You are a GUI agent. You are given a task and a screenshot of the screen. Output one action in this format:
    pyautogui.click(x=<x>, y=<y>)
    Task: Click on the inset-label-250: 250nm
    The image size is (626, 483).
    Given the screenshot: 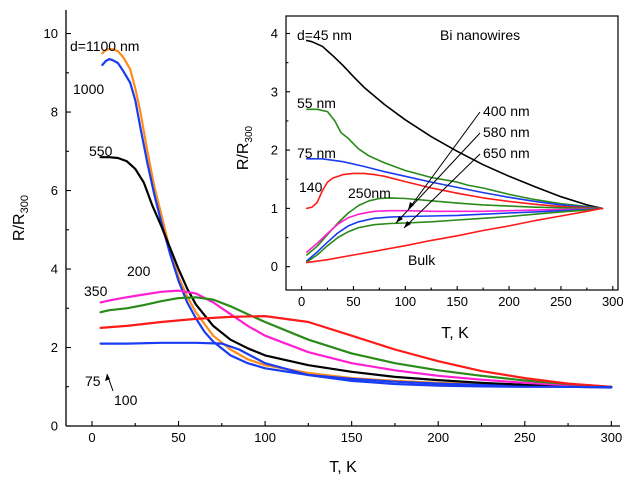 What is the action you would take?
    pyautogui.click(x=369, y=193)
    